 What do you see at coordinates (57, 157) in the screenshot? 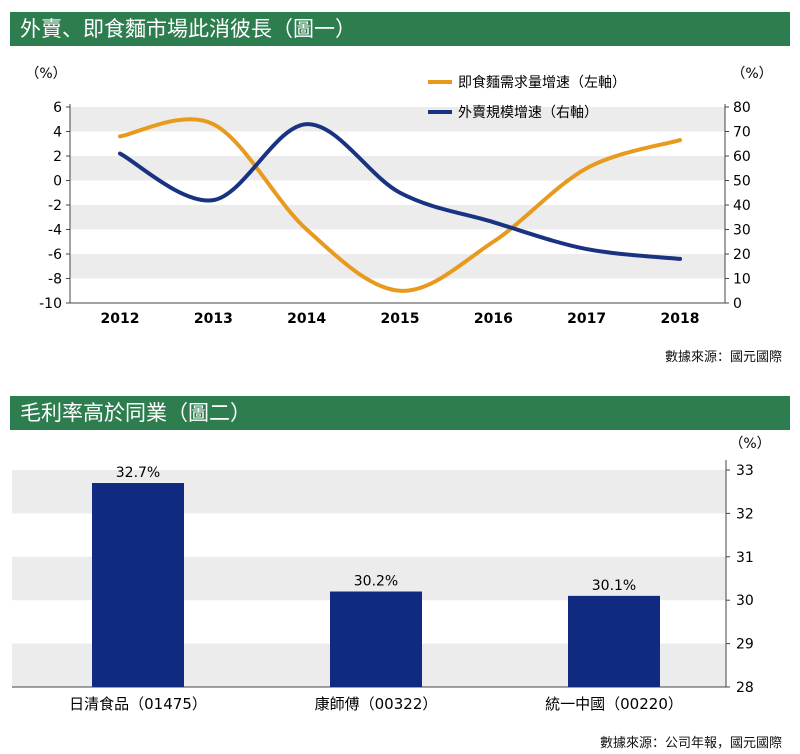
I see `chart1-left-tick-label: 2` at bounding box center [57, 157].